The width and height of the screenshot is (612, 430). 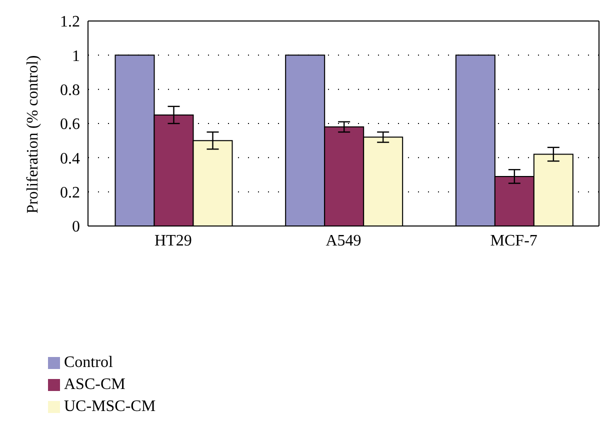 I want to click on y-tick-label: 1.2, so click(x=70, y=22).